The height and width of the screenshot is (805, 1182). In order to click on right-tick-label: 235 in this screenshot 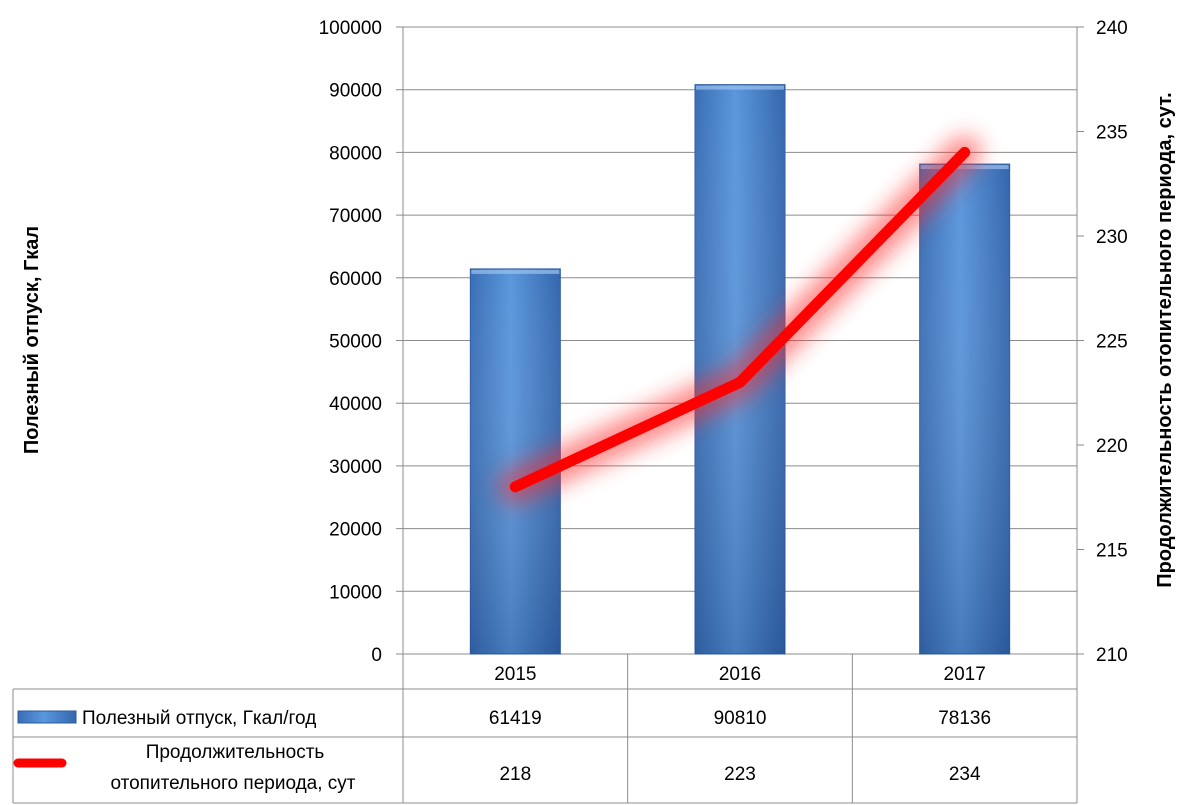, I will do `click(1112, 133)`.